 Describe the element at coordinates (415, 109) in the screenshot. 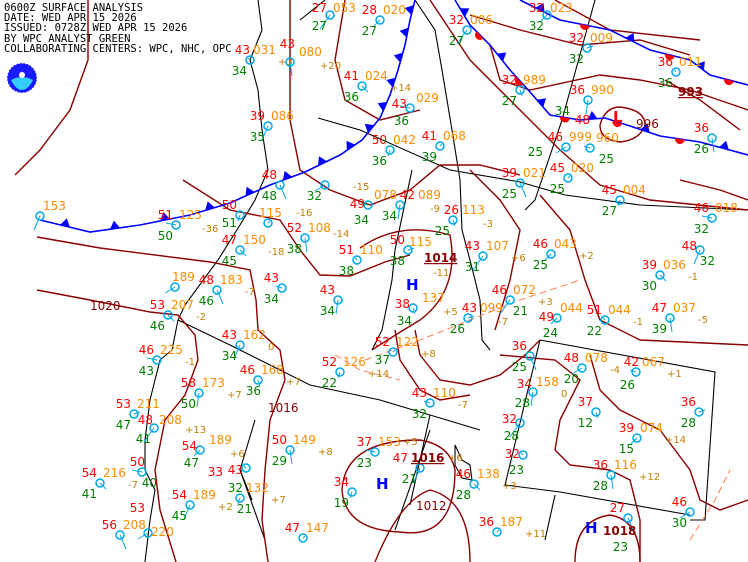

I see `station-plot: 43 029 36` at that location.